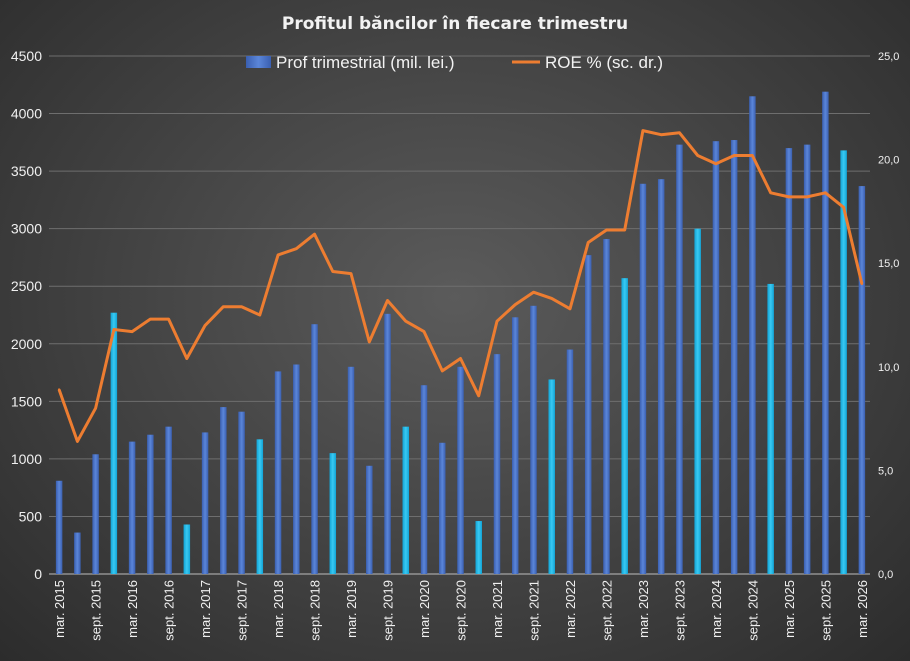  I want to click on legend-label-bar: Prof trimestrial (mil. lei.), so click(365, 62).